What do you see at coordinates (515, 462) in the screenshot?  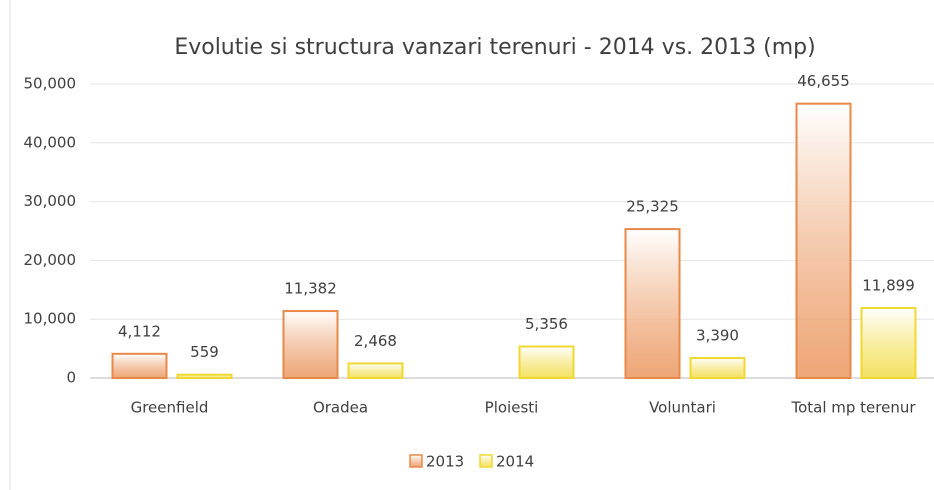 I see `legend-label: 2014` at bounding box center [515, 462].